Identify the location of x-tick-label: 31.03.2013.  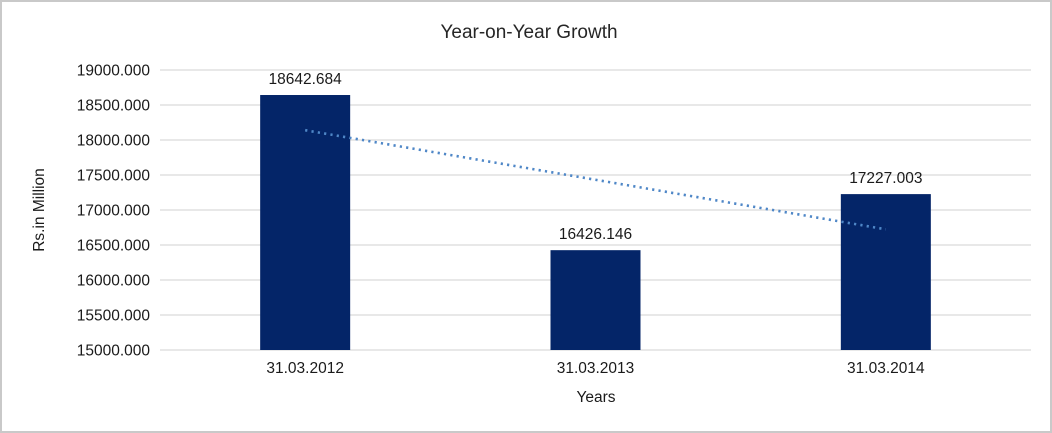
(596, 368).